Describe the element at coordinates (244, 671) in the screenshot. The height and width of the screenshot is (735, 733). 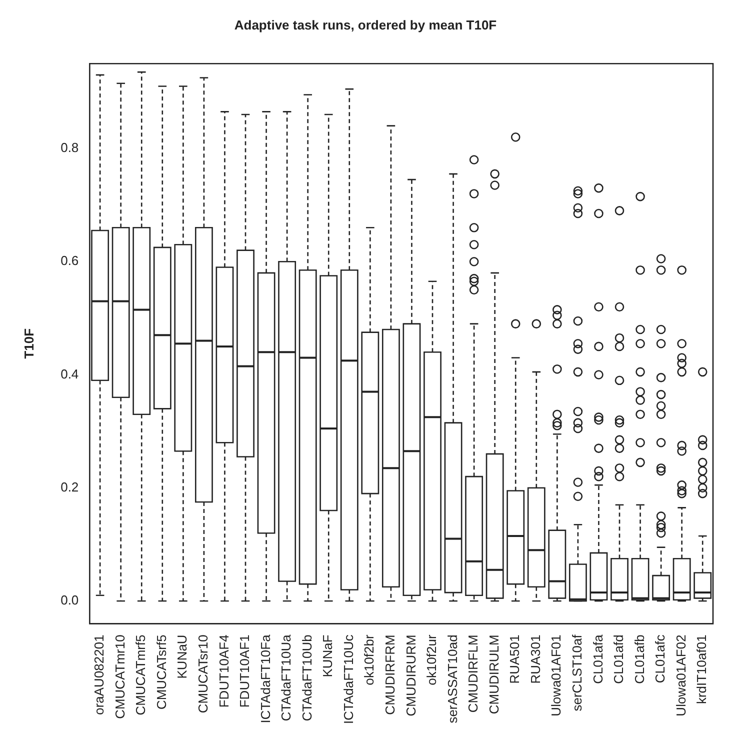
I see `x-tick-label: FDUT10AF1` at that location.